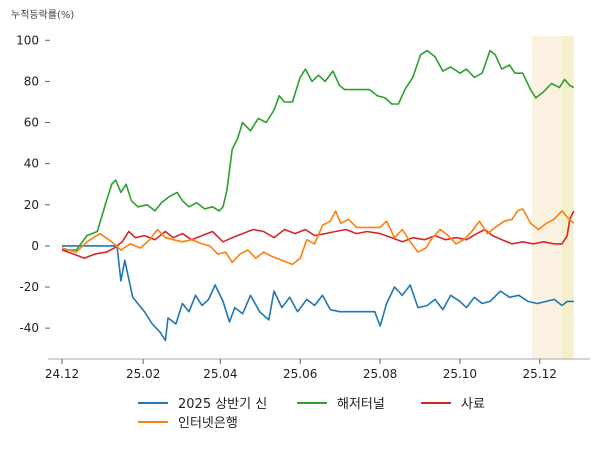 The width and height of the screenshot is (600, 450). What do you see at coordinates (35, 246) in the screenshot?
I see `y-tick-label: 0` at bounding box center [35, 246].